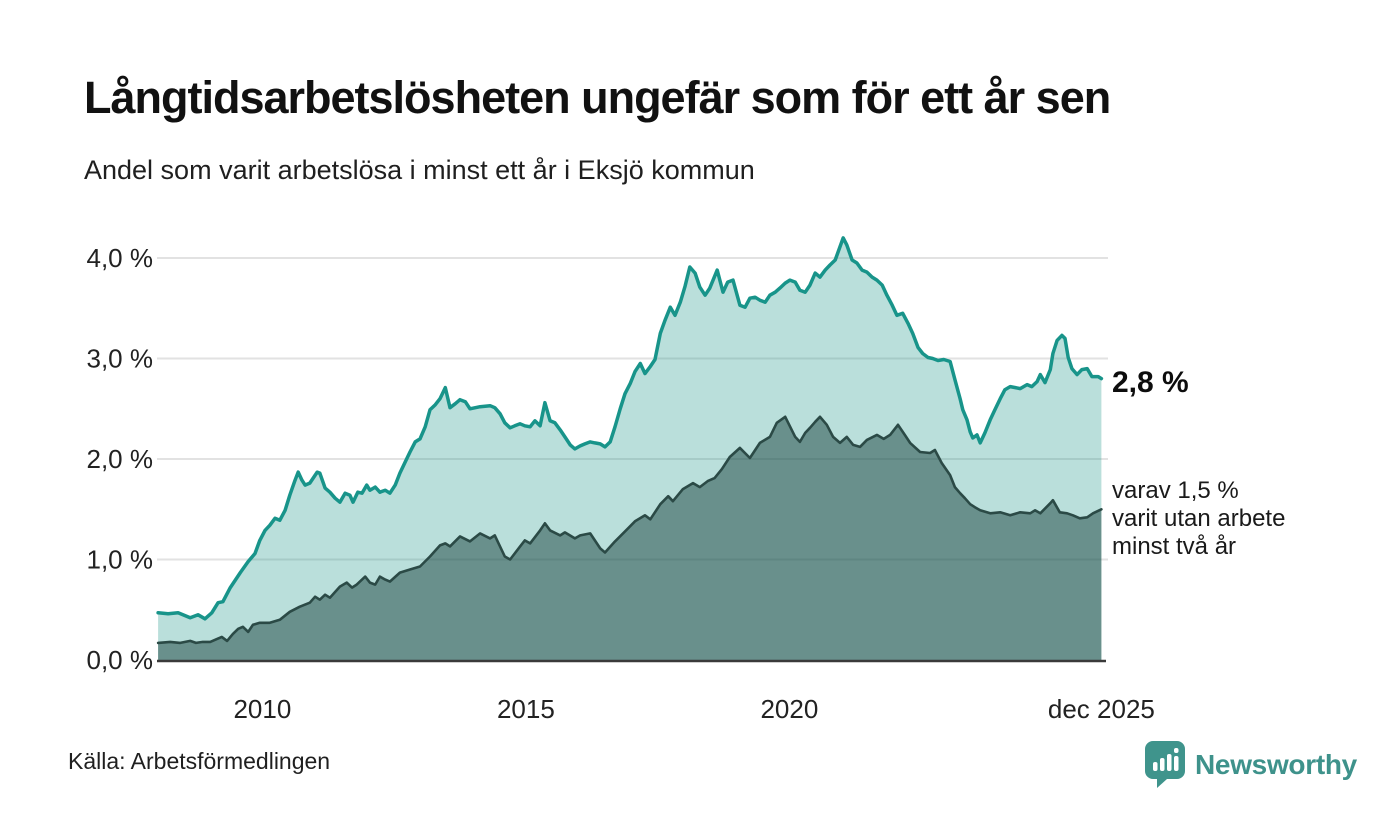 This screenshot has height=840, width=1400. What do you see at coordinates (262, 709) in the screenshot?
I see `x-tick-label: 2010` at bounding box center [262, 709].